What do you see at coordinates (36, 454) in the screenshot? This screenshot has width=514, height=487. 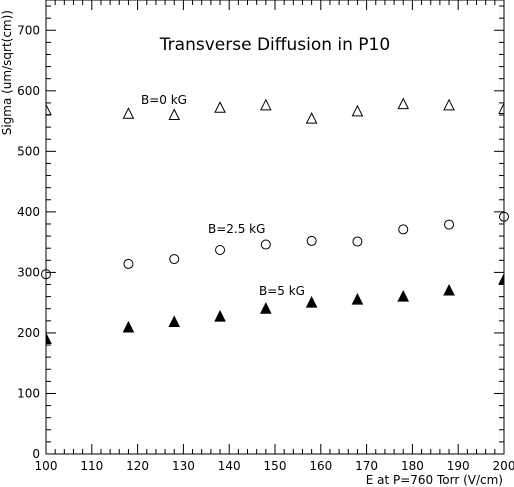 I see `y-tick-label: 0` at bounding box center [36, 454].